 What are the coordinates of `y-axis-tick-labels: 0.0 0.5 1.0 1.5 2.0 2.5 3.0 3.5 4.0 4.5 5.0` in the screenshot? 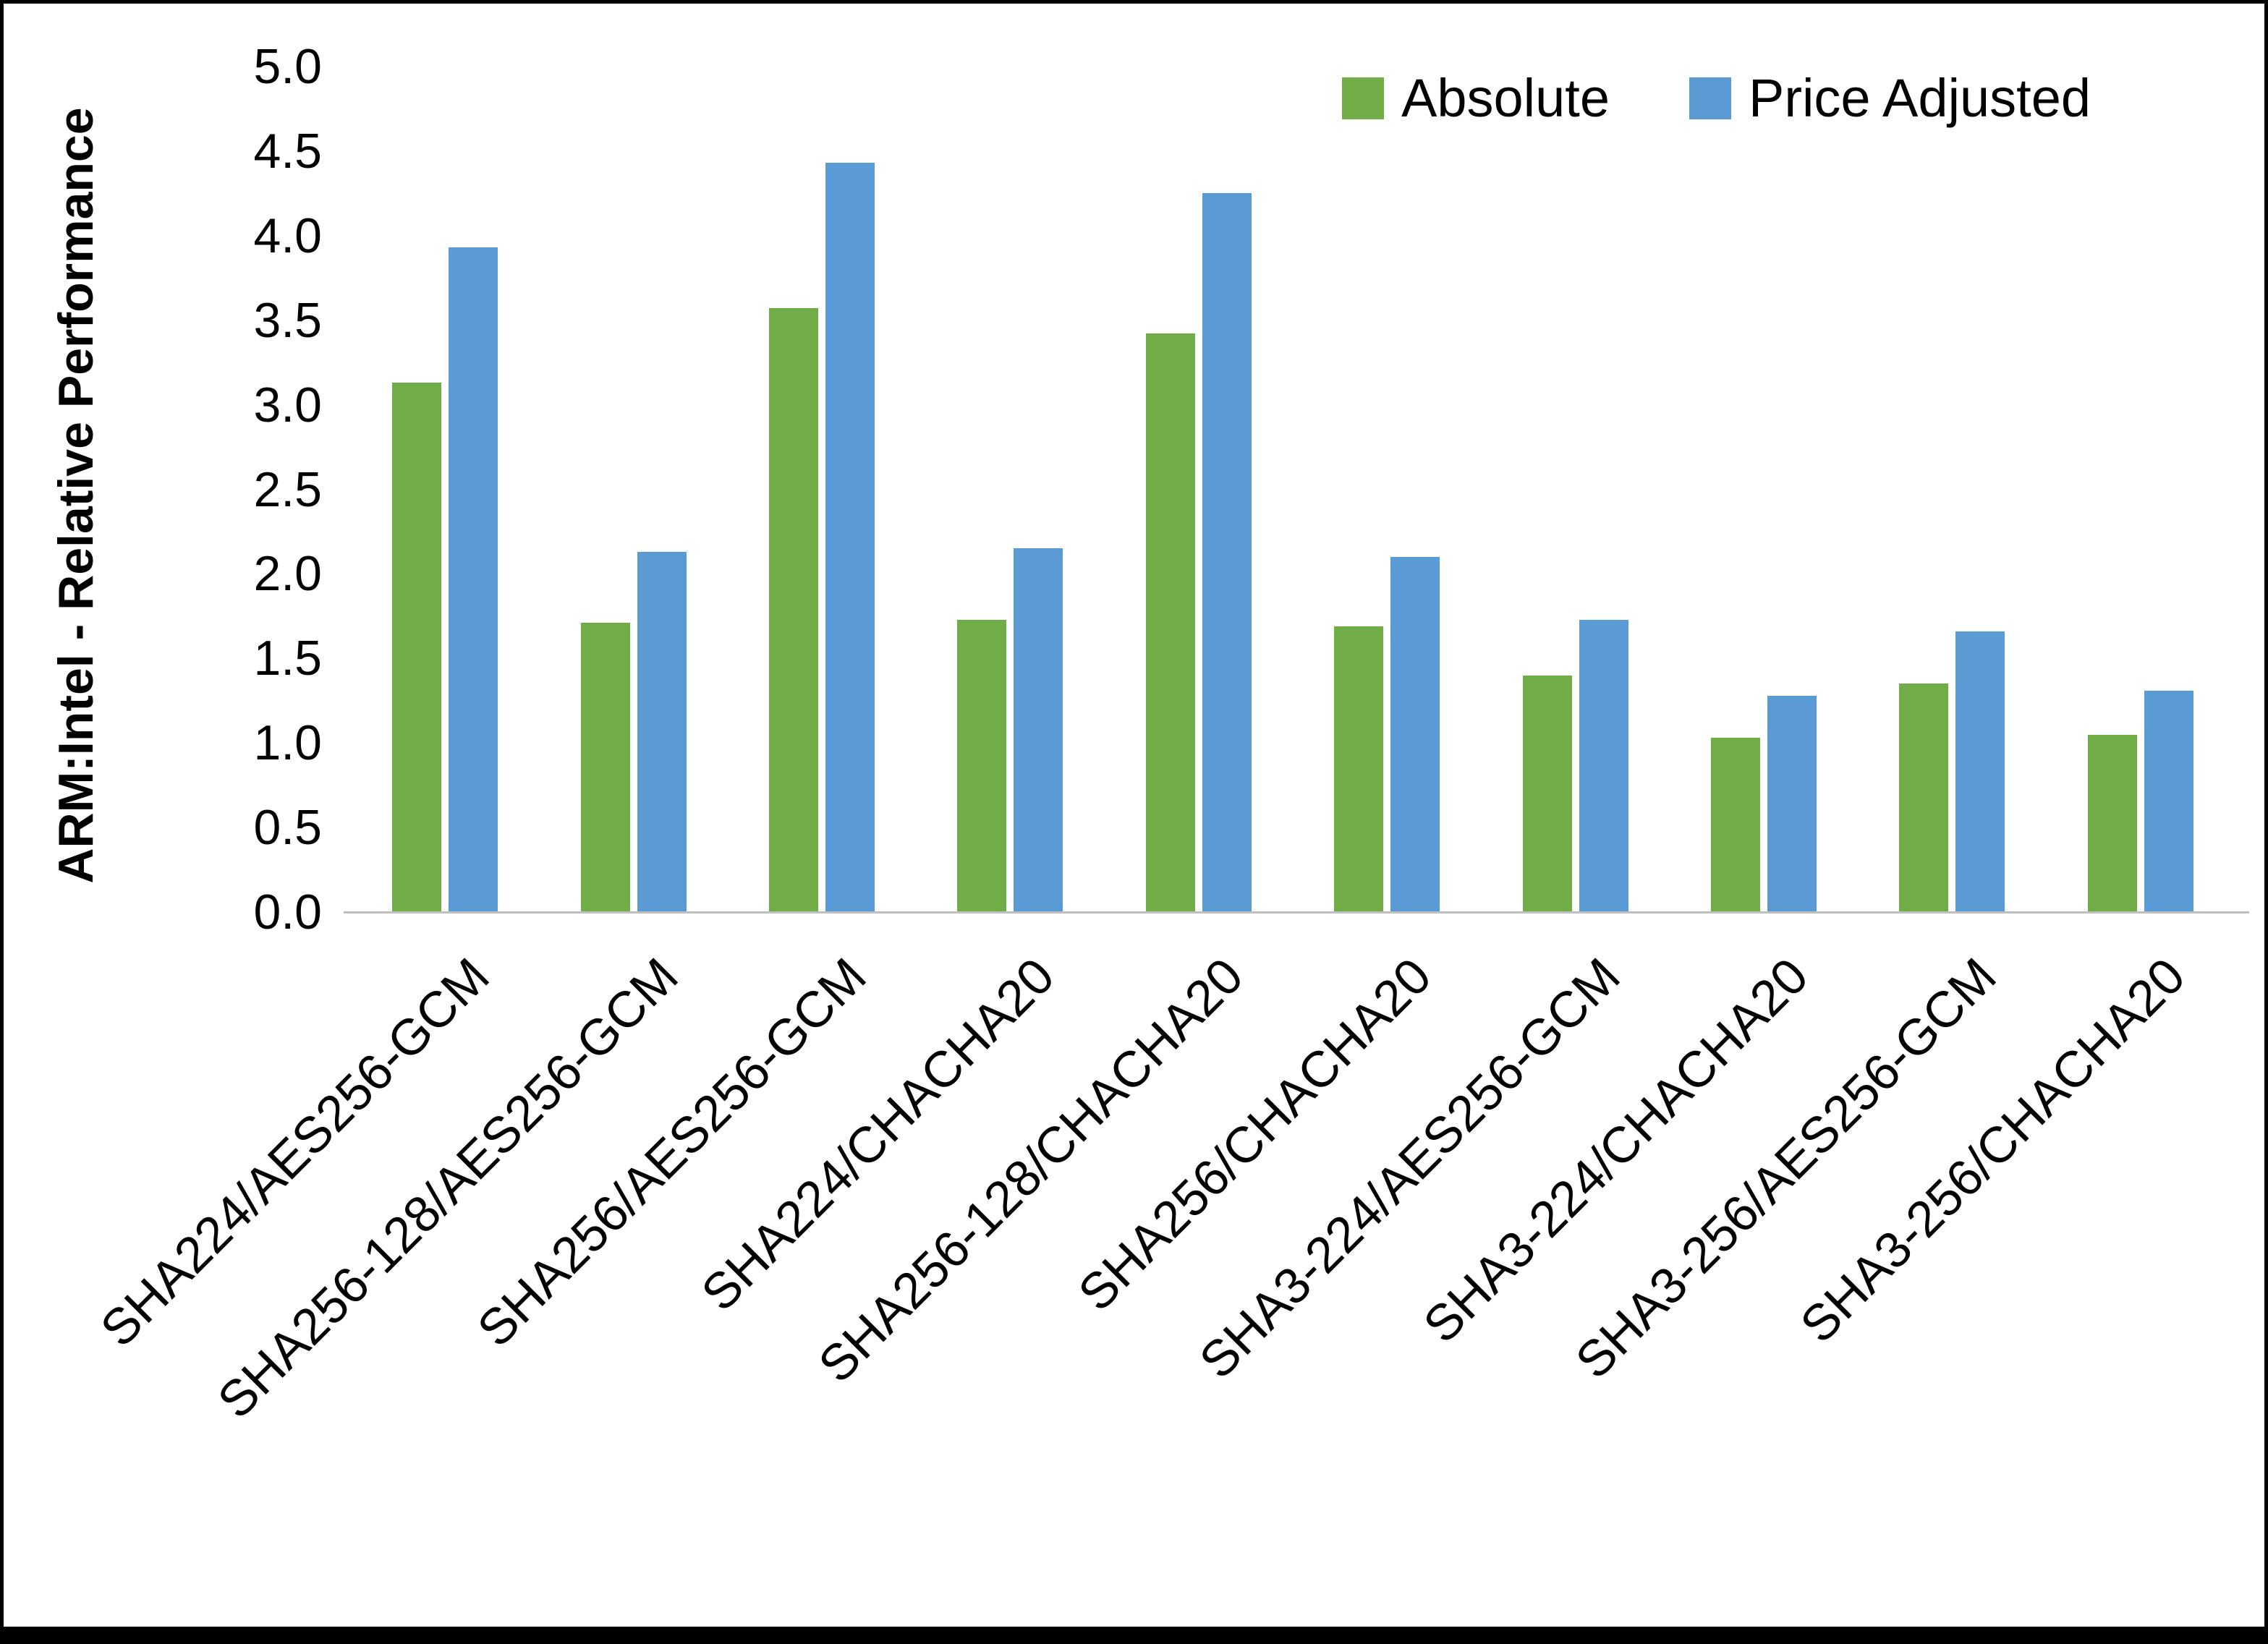 It's located at (217, 489).